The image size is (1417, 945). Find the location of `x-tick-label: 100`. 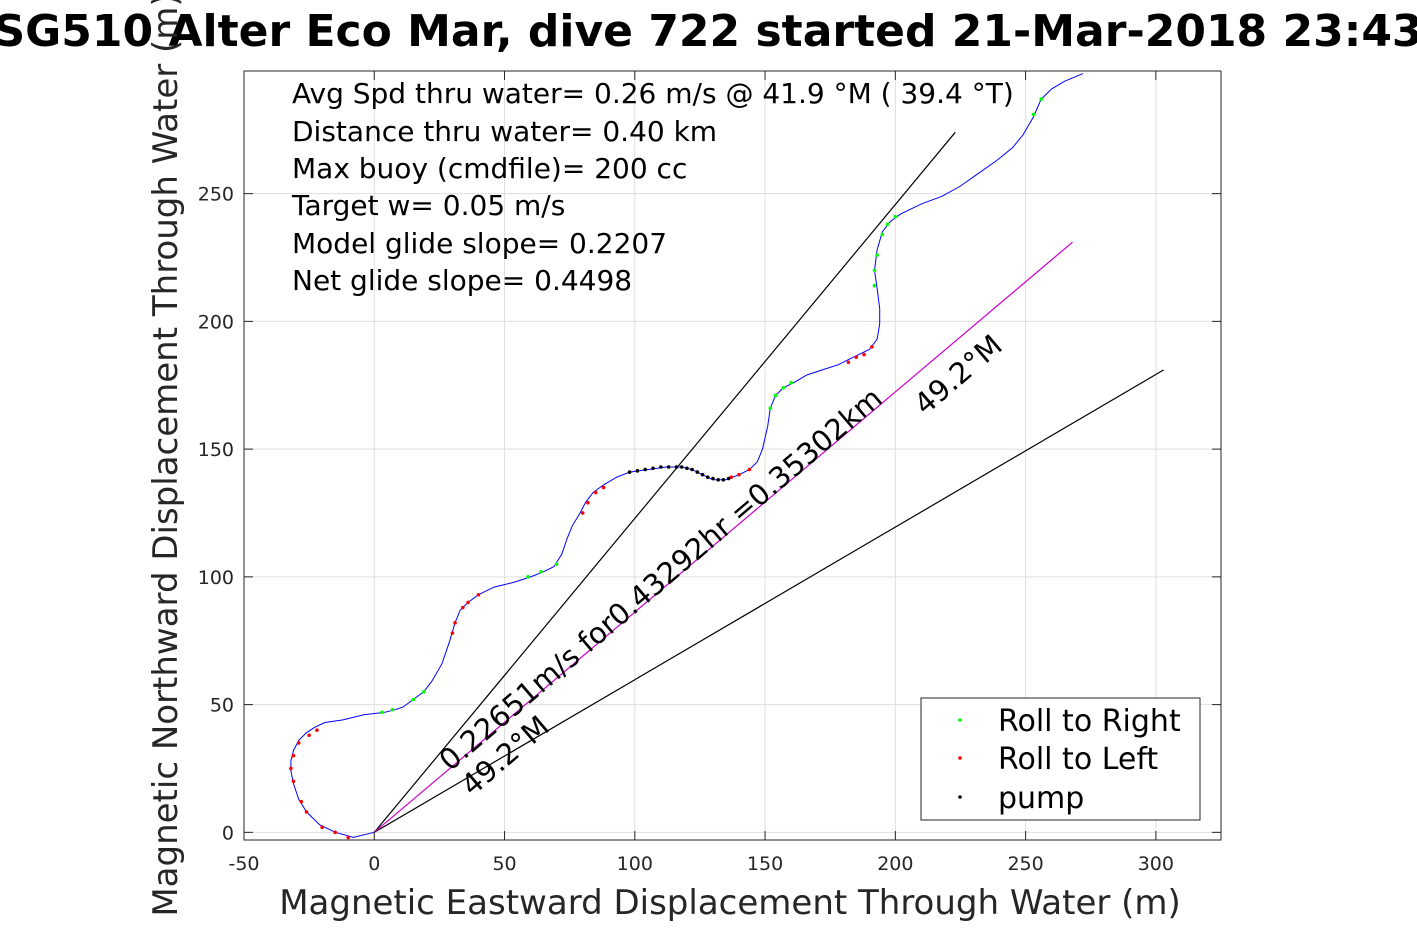

x-tick-label: 100 is located at coordinates (635, 864).